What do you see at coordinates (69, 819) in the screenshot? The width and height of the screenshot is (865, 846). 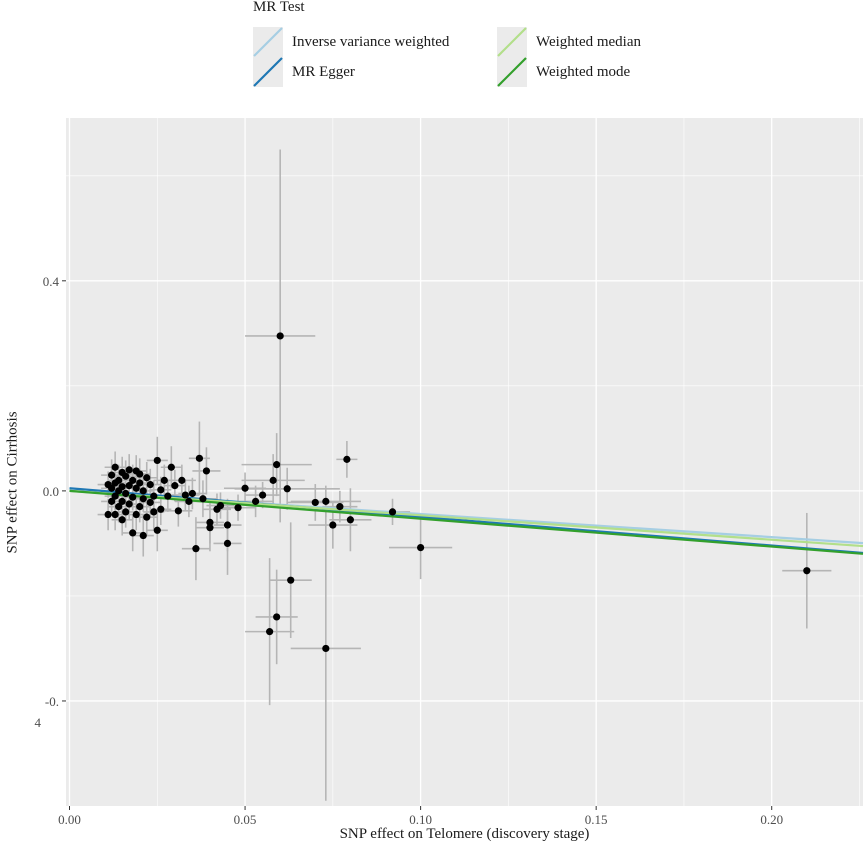 I see `x-tick-label: 0.00` at bounding box center [69, 819].